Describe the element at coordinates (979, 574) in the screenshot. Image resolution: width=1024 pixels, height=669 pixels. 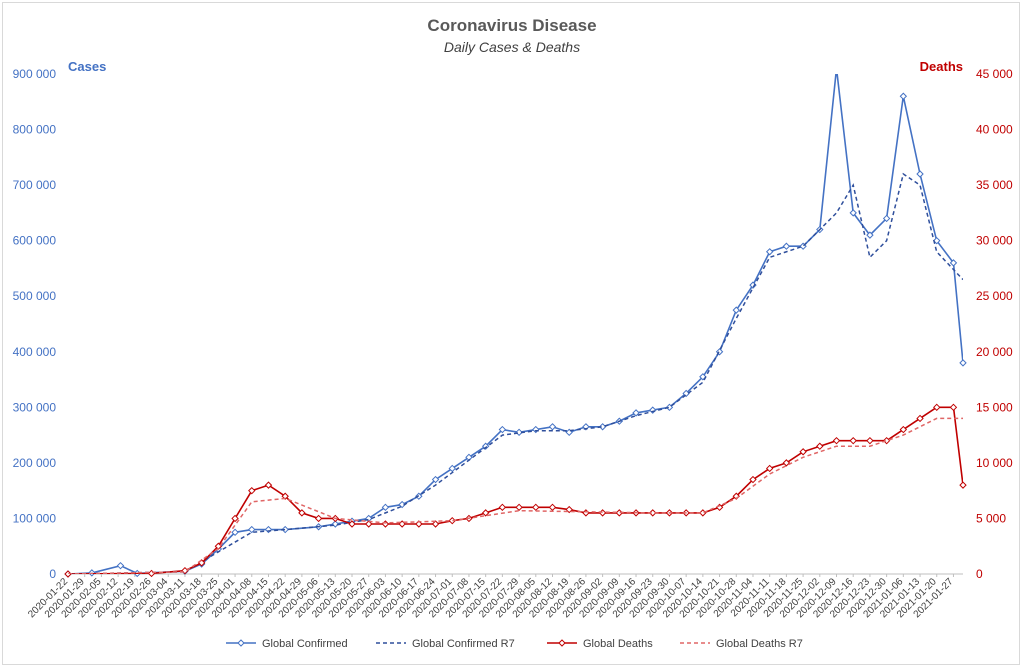
I see `y-right-tick-label: 0` at that location.